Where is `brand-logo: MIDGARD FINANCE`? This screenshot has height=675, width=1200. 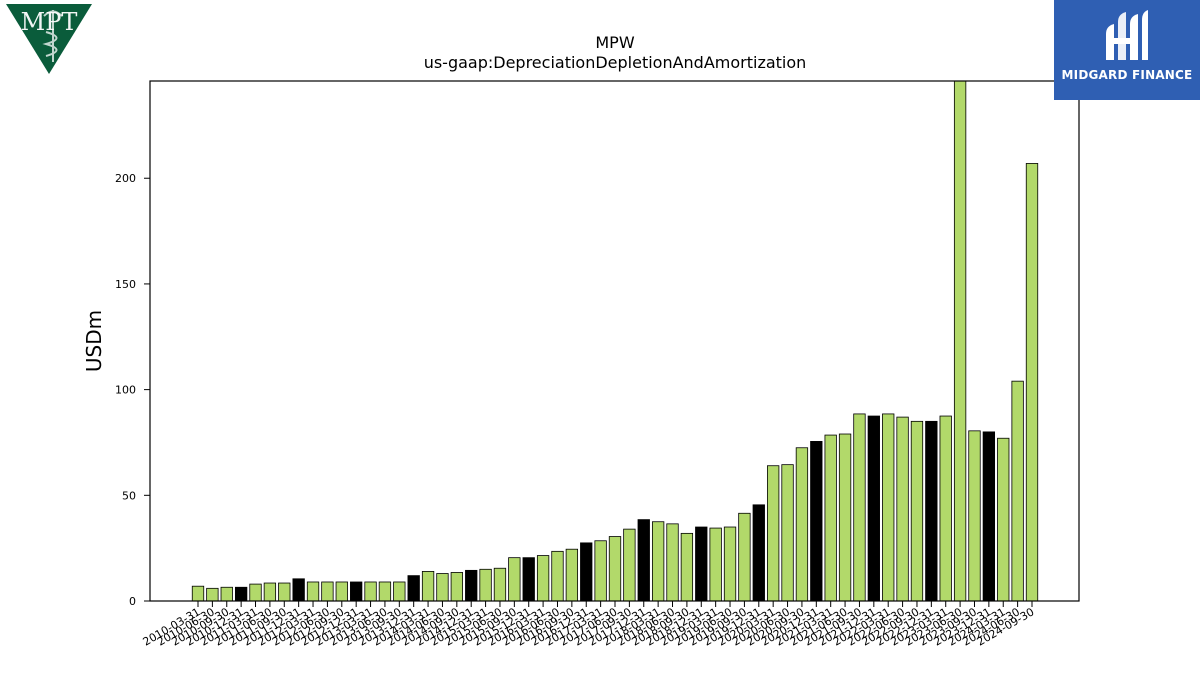 brand-logo: MIDGARD FINANCE is located at coordinates (1127, 50).